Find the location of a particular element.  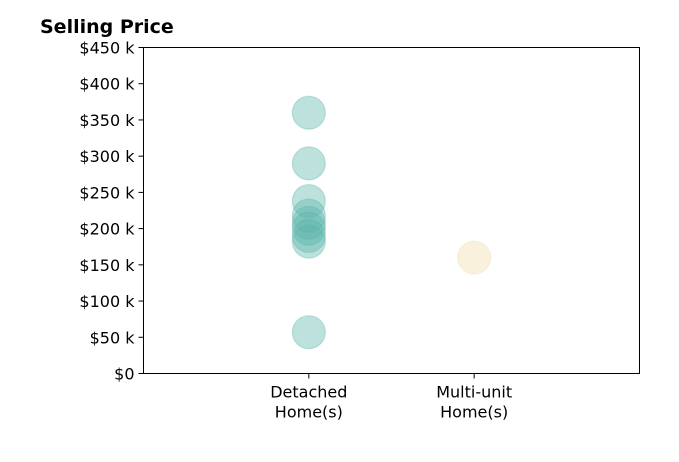

x-tick-label-line: Detached is located at coordinates (308, 392).